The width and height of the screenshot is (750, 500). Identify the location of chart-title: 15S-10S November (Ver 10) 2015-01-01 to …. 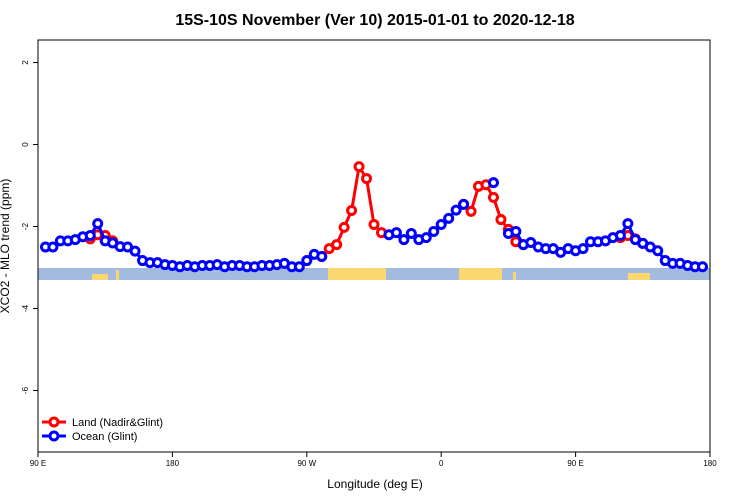
(374, 20).